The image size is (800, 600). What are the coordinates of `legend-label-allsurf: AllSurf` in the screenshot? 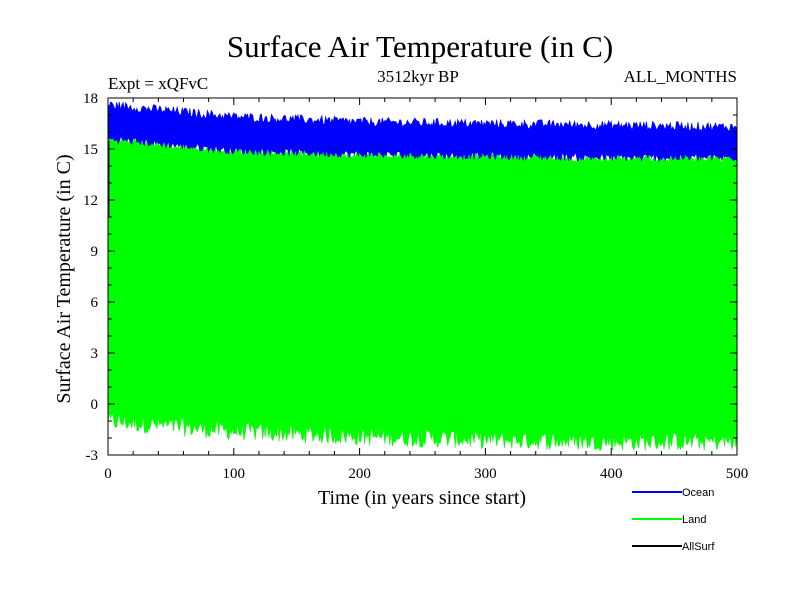 It's located at (698, 547).